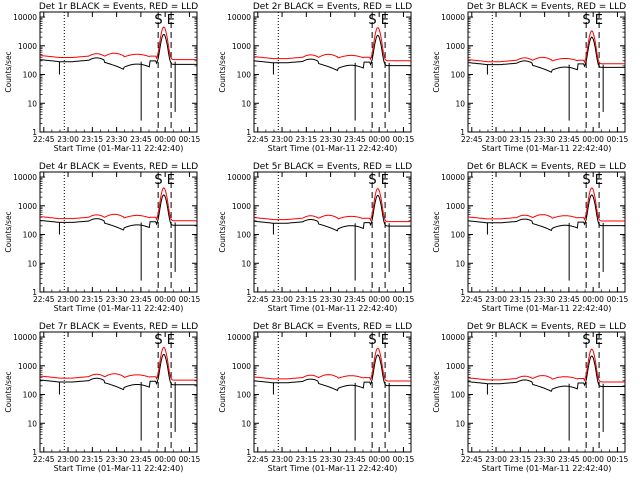 The image size is (640, 480). I want to click on panel-title: Det 9r BLACK = Events, RED = LLD, so click(546, 327).